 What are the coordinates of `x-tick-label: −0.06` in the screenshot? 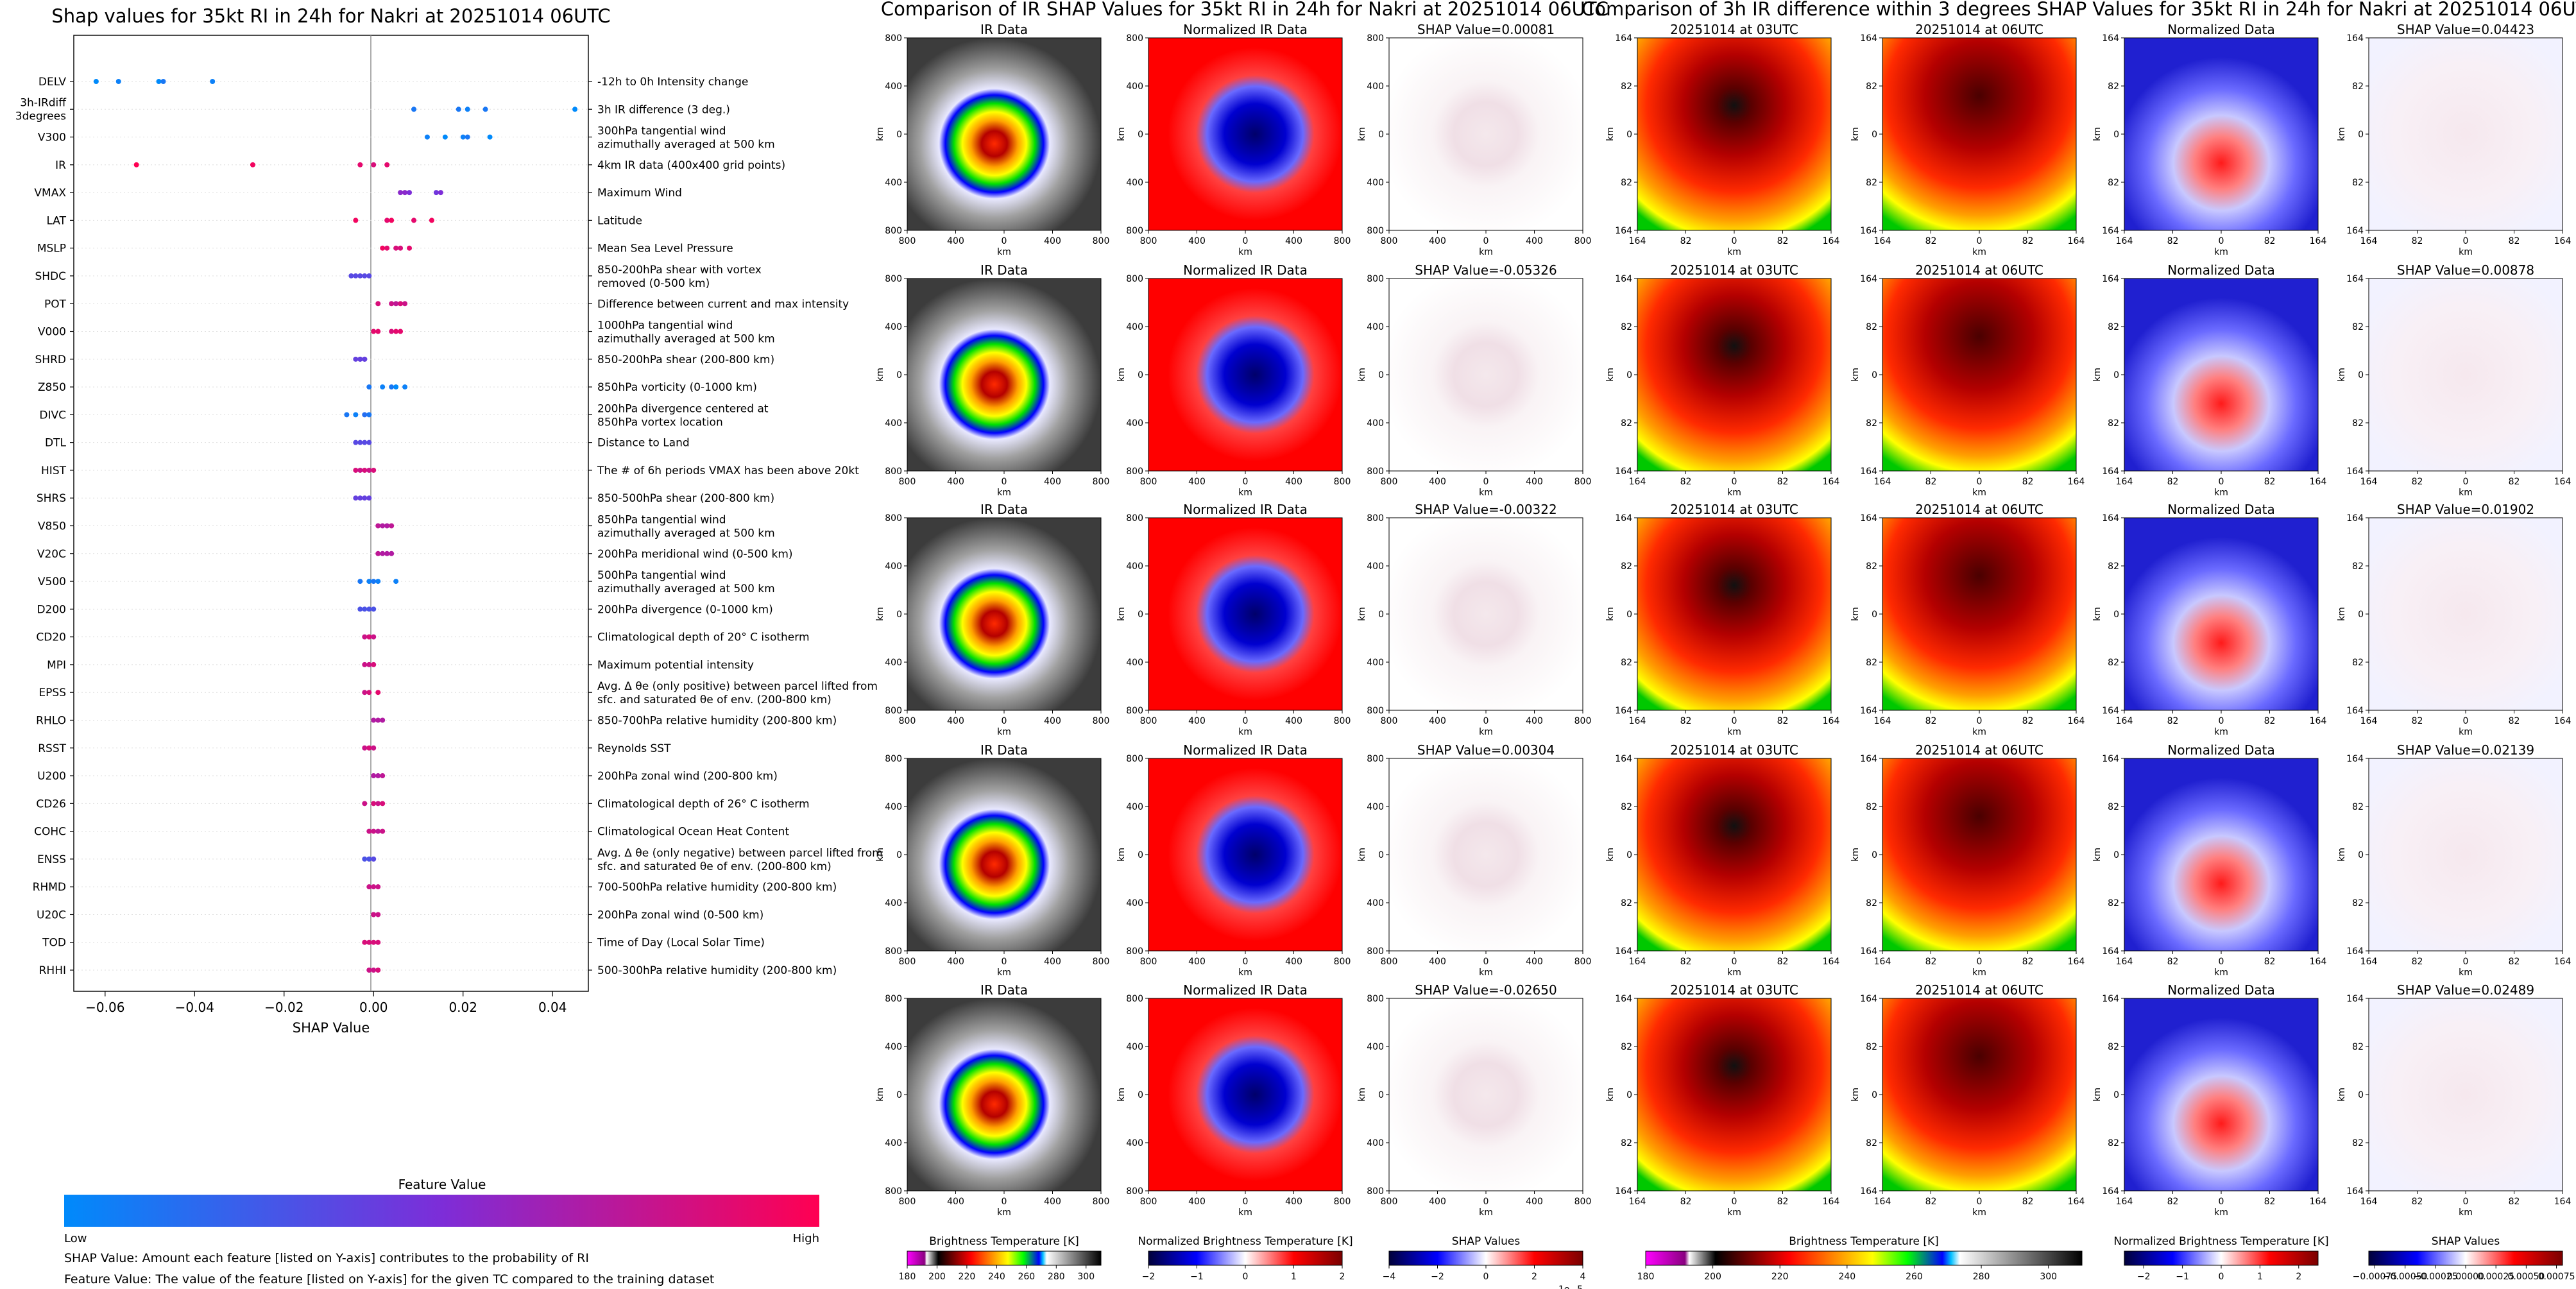 It's located at (105, 1007).